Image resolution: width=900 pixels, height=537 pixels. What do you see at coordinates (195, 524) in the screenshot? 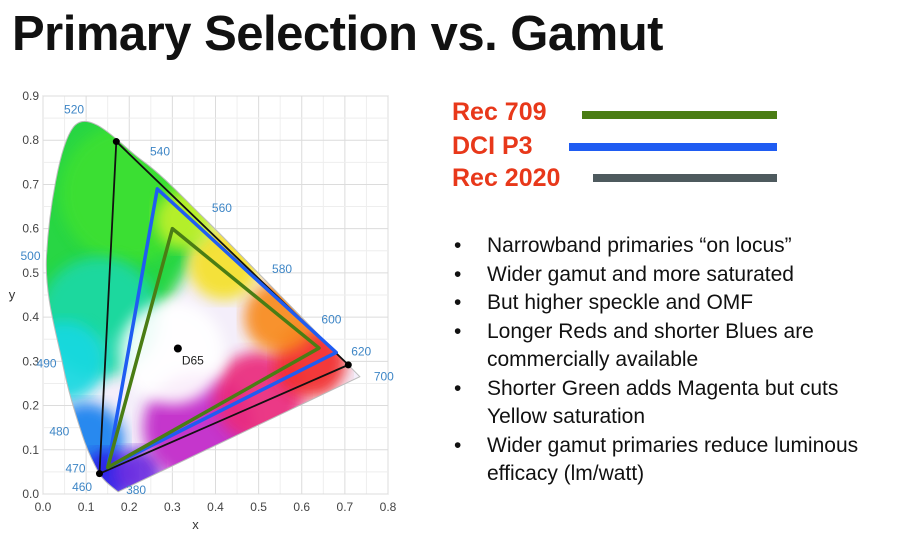
I see `x-axis-label: x` at bounding box center [195, 524].